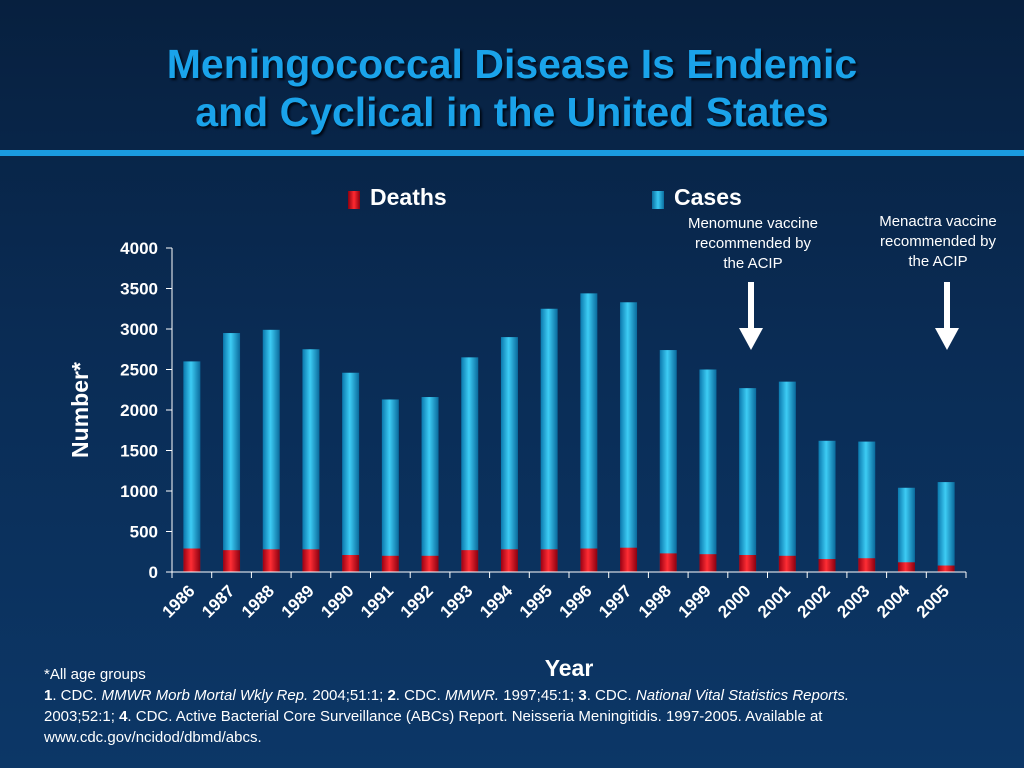 Image resolution: width=1024 pixels, height=768 pixels. Describe the element at coordinates (139, 329) in the screenshot. I see `y-tick-label: 3000` at that location.